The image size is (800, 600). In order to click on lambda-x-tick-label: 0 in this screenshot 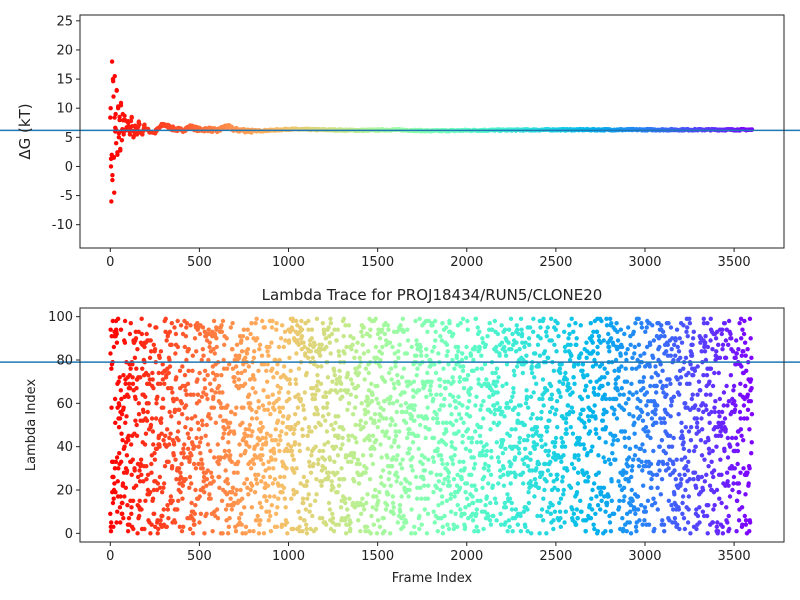, I will do `click(110, 556)`.